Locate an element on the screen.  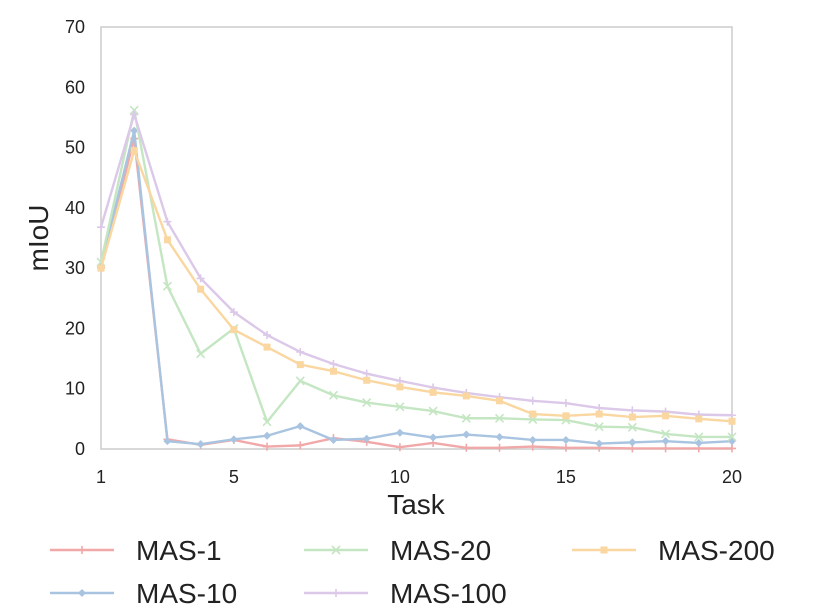
legend: MAS-1 MAS-10 MAS-20 MAS-100 MAS-200 is located at coordinates (412, 572).